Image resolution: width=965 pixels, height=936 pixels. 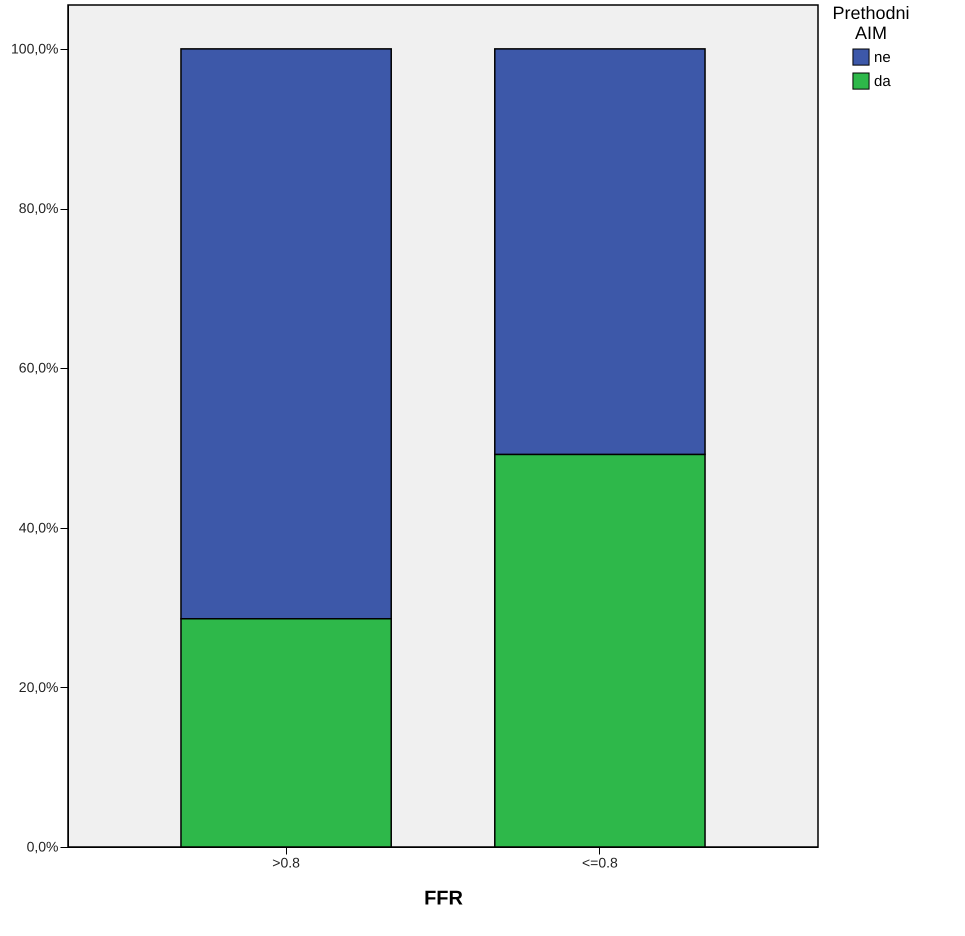 I want to click on x-tick-label: <=0.8, so click(x=600, y=862).